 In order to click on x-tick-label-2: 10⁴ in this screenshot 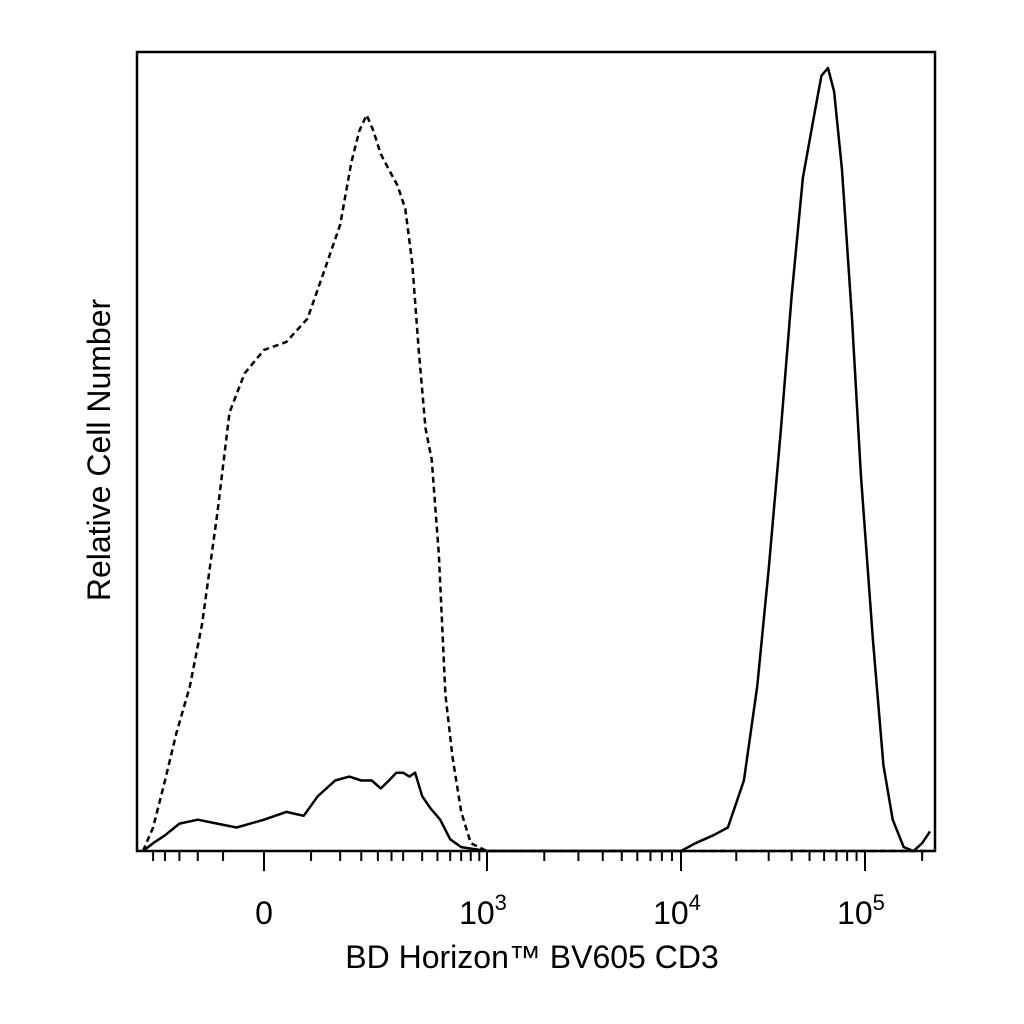, I will do `click(677, 910)`.